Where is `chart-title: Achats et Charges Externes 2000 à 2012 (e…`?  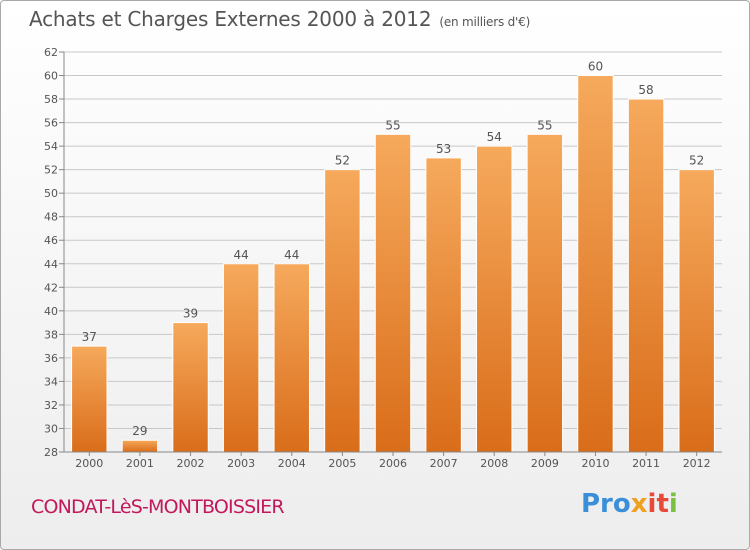
chart-title: Achats et Charges Externes 2000 à 2012 (e… is located at coordinates (279, 19).